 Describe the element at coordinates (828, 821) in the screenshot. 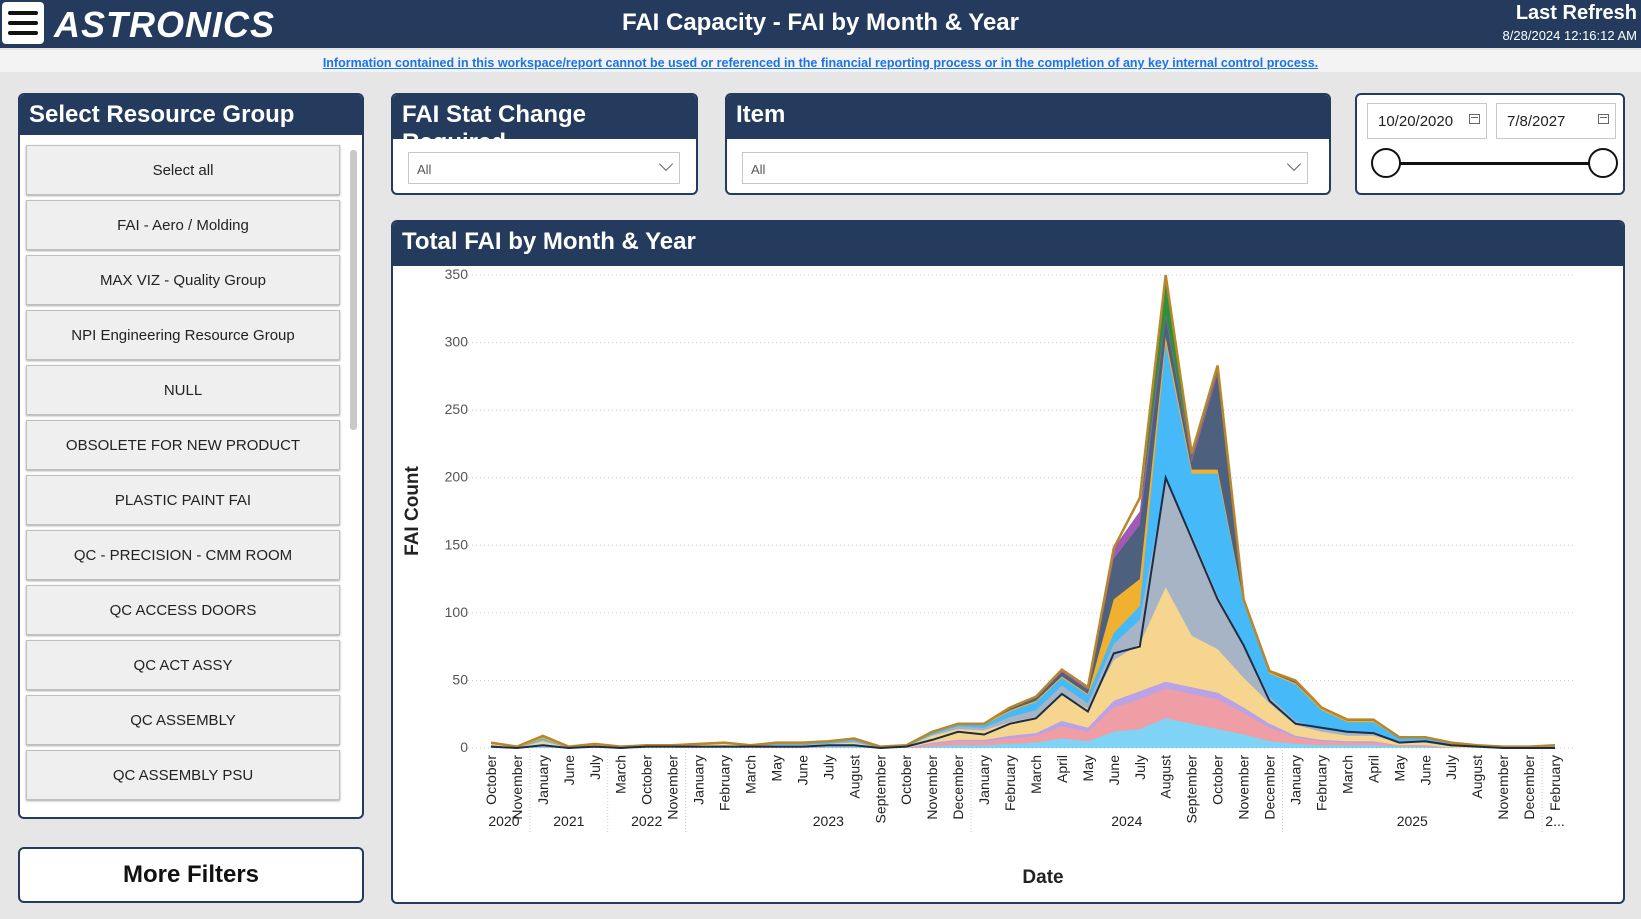

I see `x-year-label: 2023` at that location.